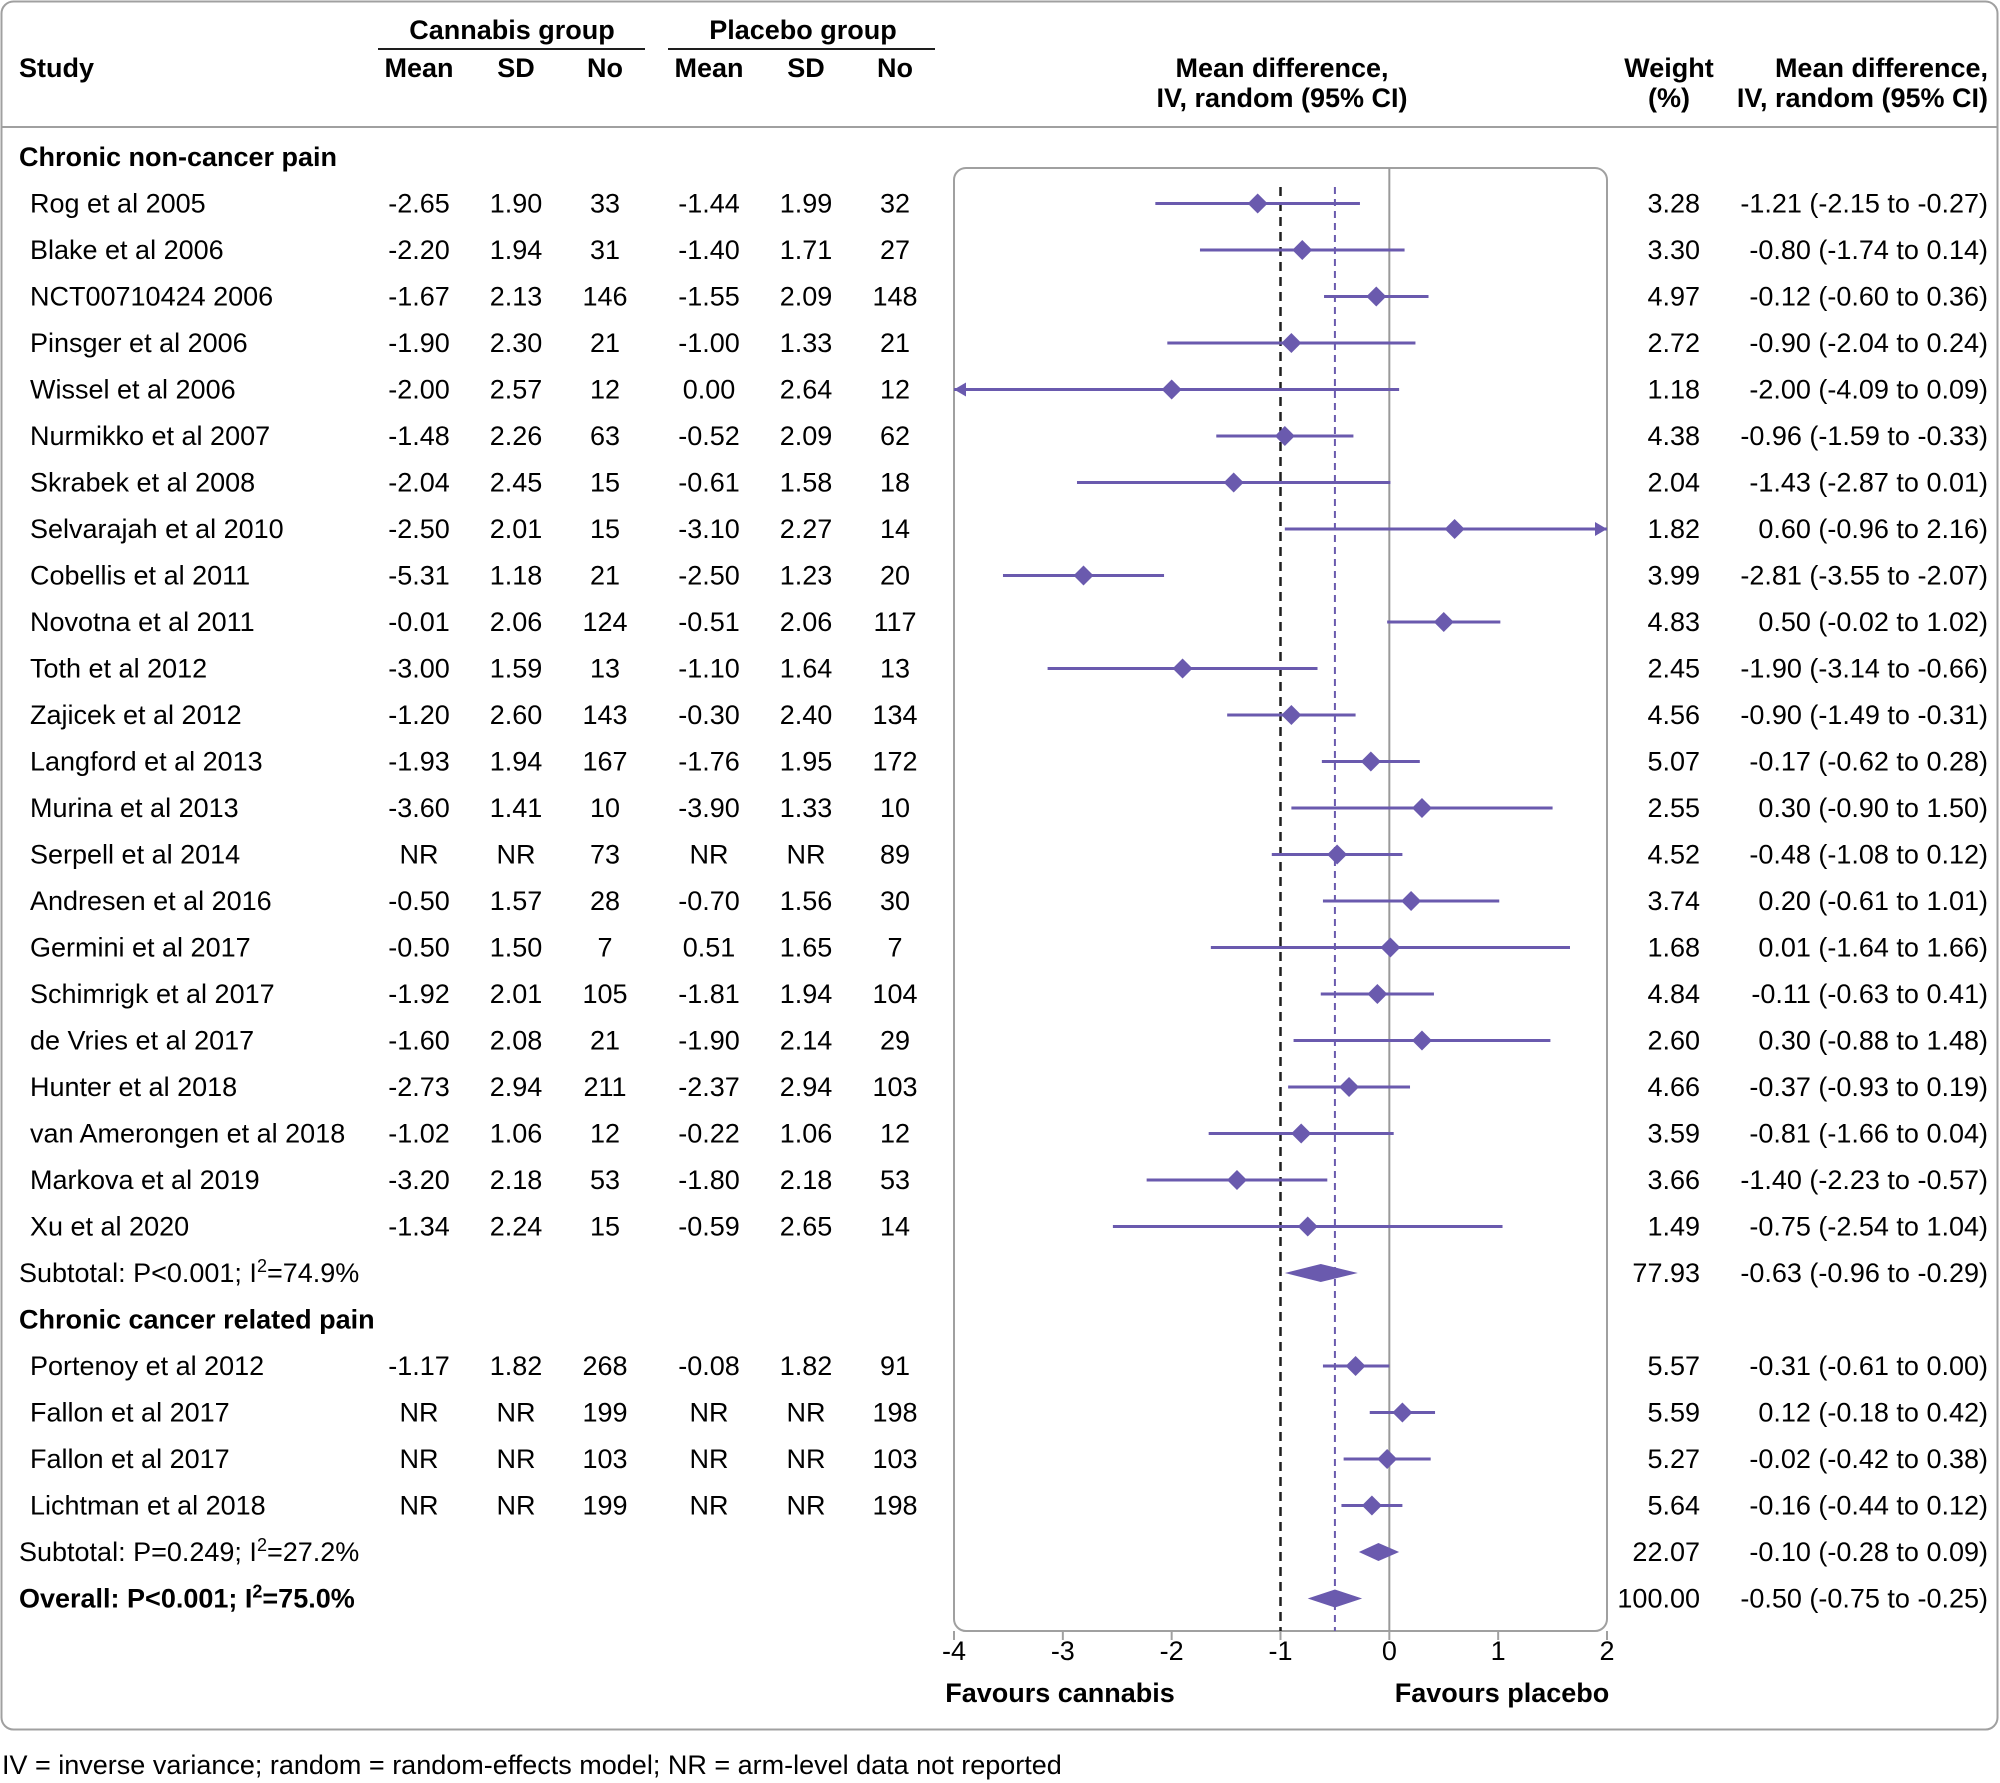  I want to click on study-row-1-16-c-mean: -0.50, so click(419, 901).